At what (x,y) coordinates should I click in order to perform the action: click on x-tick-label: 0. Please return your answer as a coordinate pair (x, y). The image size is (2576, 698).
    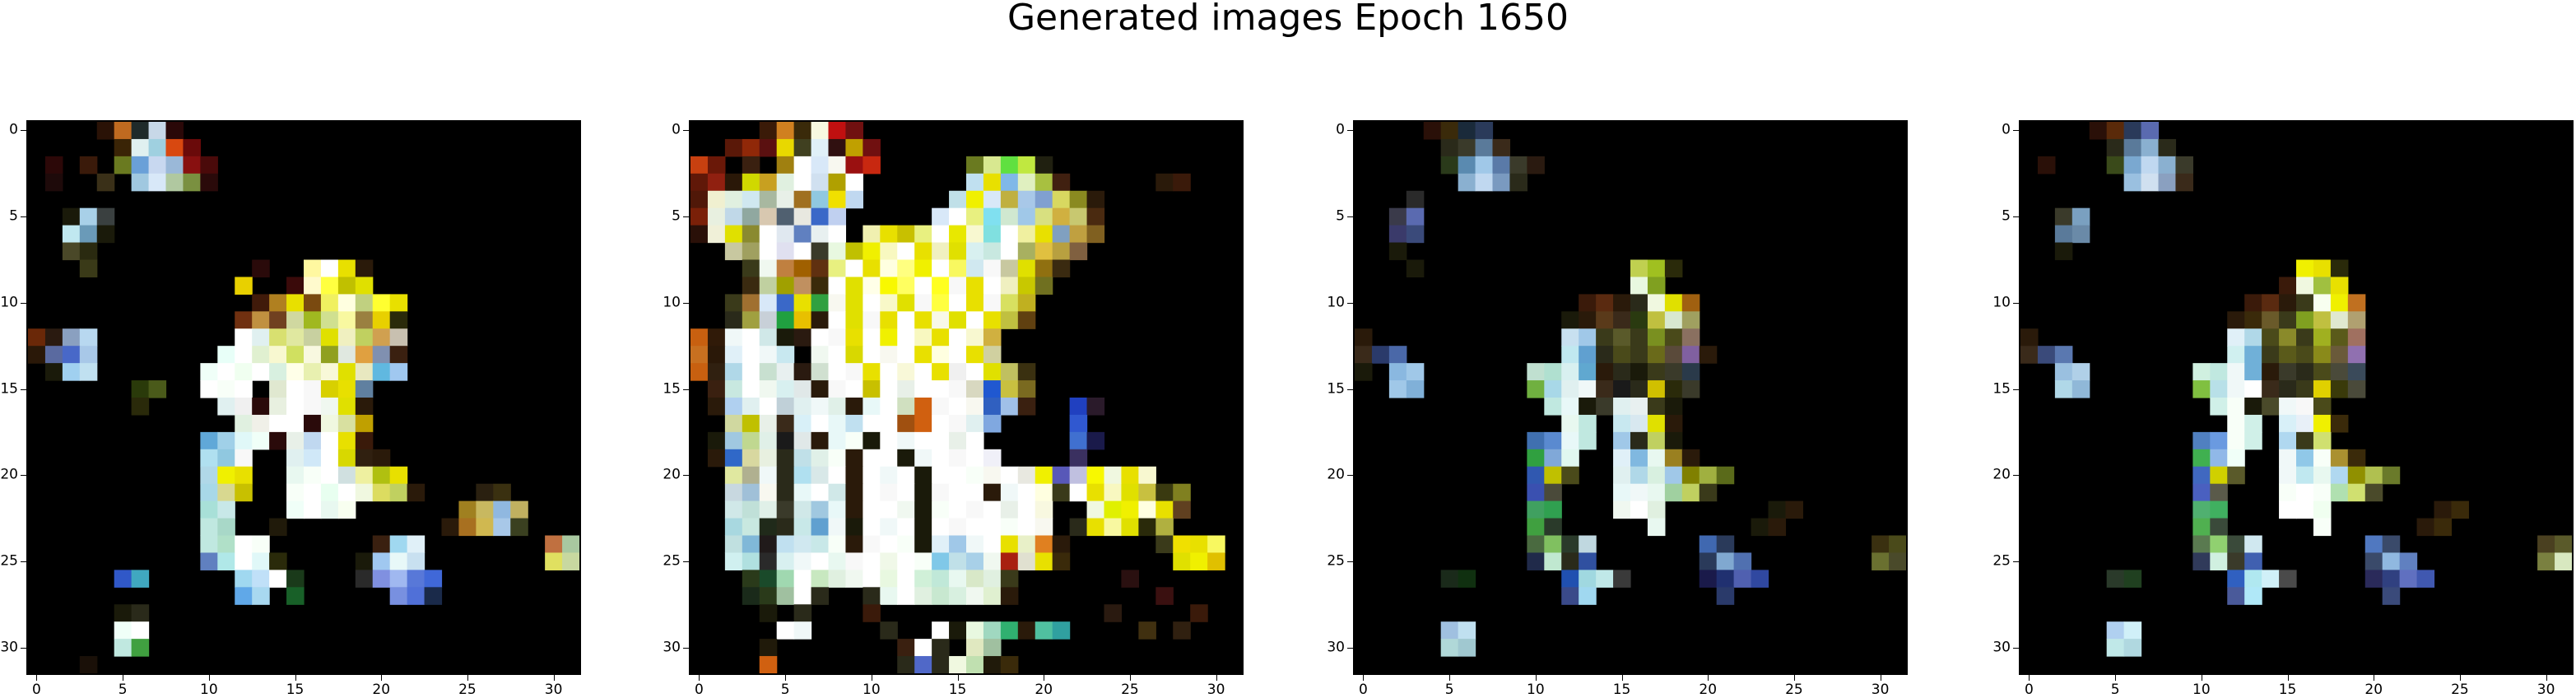
    Looking at the image, I should click on (36, 690).